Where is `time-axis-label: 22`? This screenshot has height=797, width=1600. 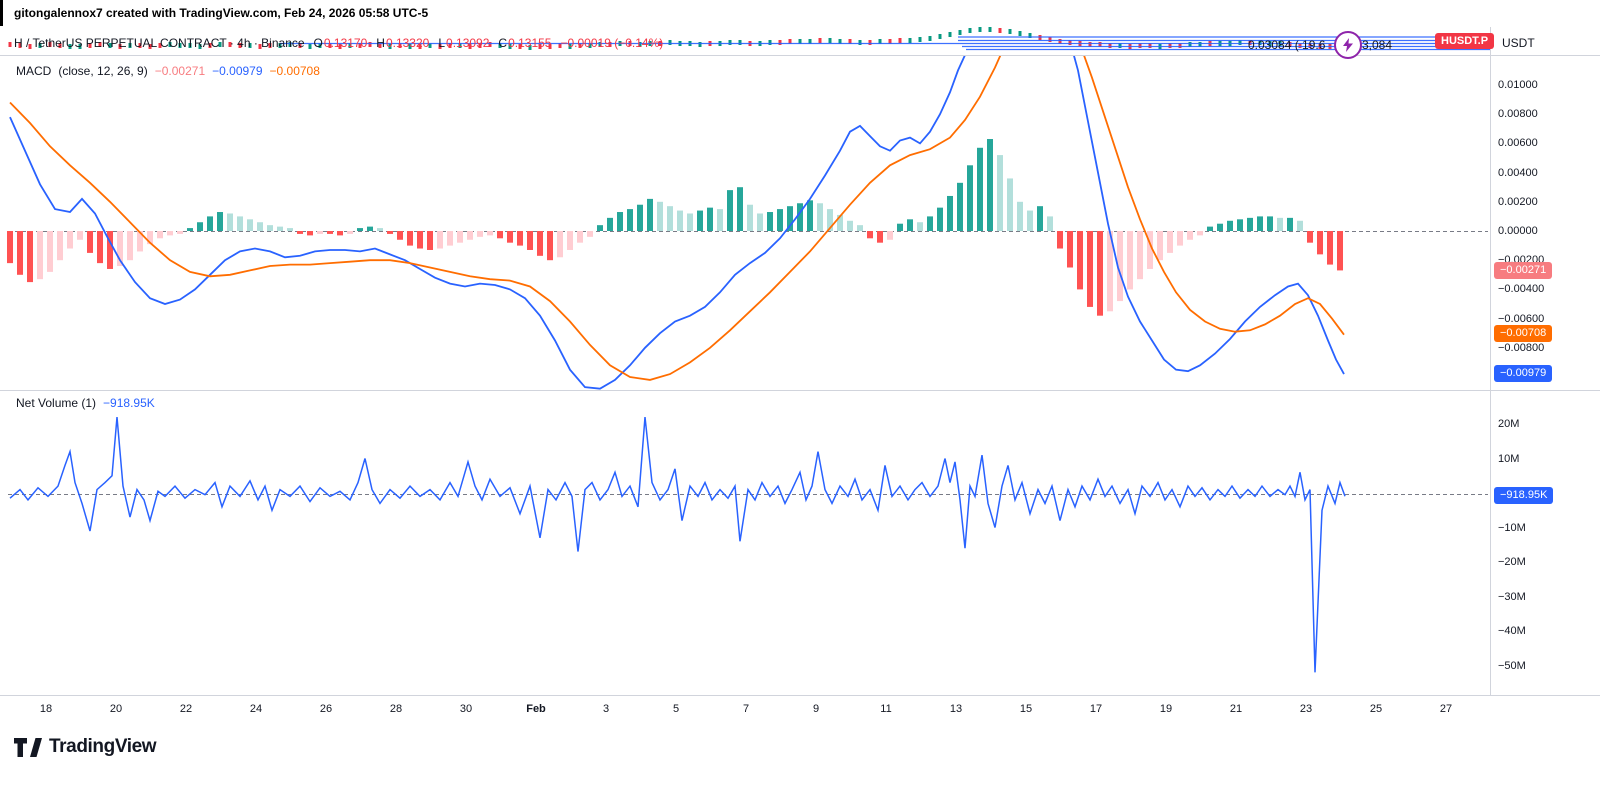 time-axis-label: 22 is located at coordinates (186, 709).